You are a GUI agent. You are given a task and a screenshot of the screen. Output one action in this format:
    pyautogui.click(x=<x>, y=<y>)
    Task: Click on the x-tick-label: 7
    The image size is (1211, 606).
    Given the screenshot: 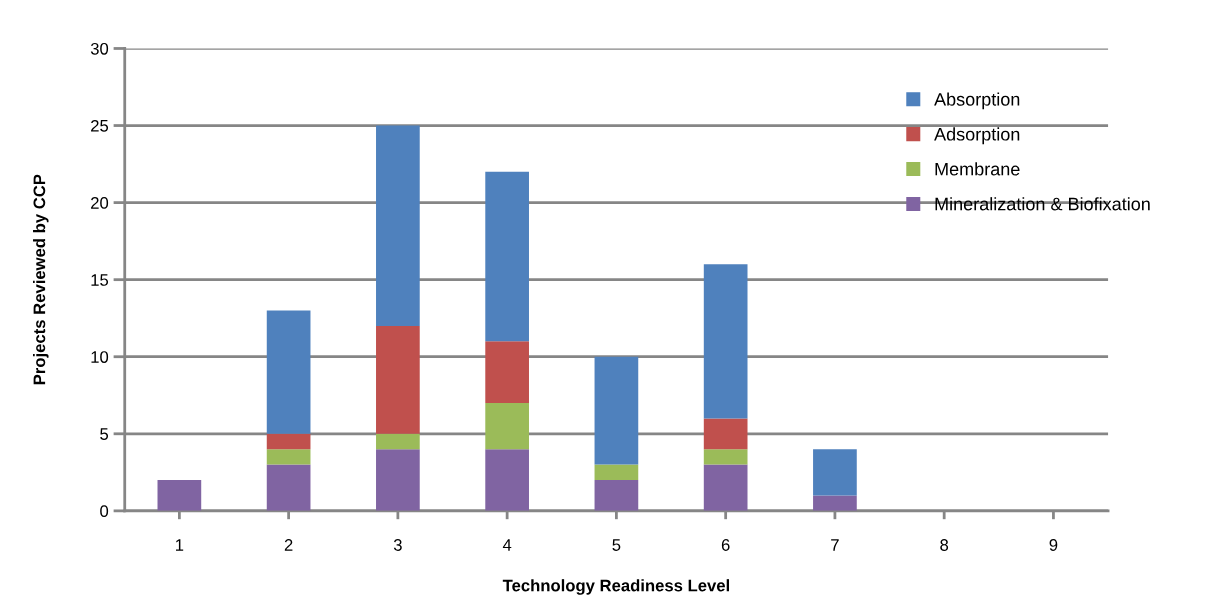 What is the action you would take?
    pyautogui.click(x=835, y=545)
    